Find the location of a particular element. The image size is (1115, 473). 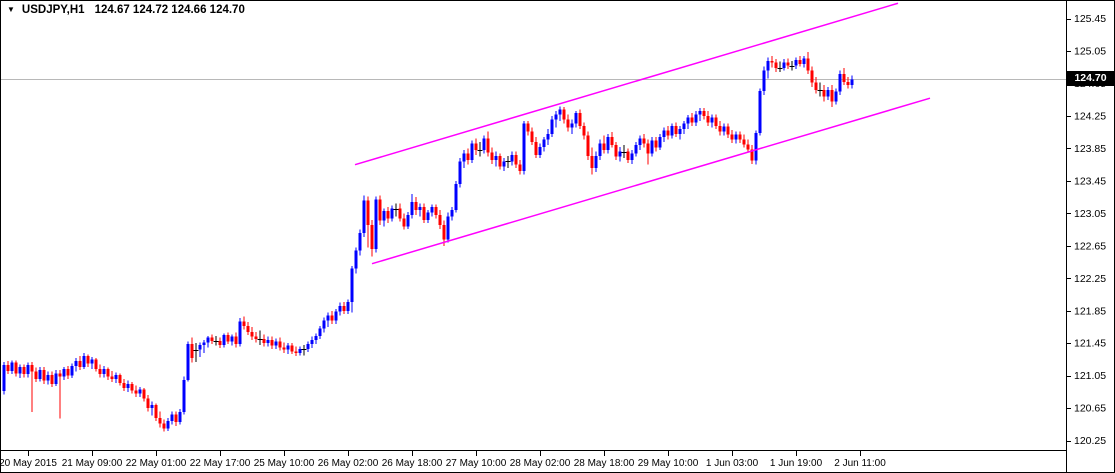

current-price-tag: 124.70 is located at coordinates (1090, 78).